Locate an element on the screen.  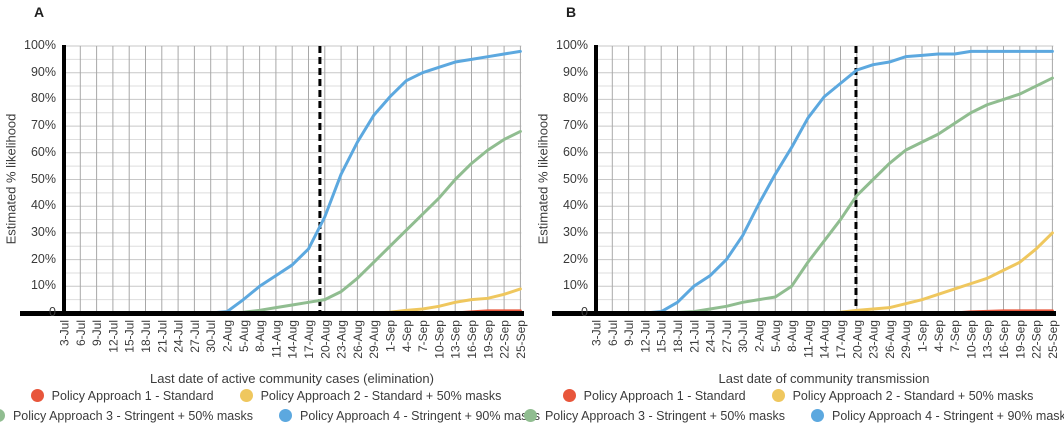
x-axis-title: Last date of community transmission is located at coordinates (824, 378).